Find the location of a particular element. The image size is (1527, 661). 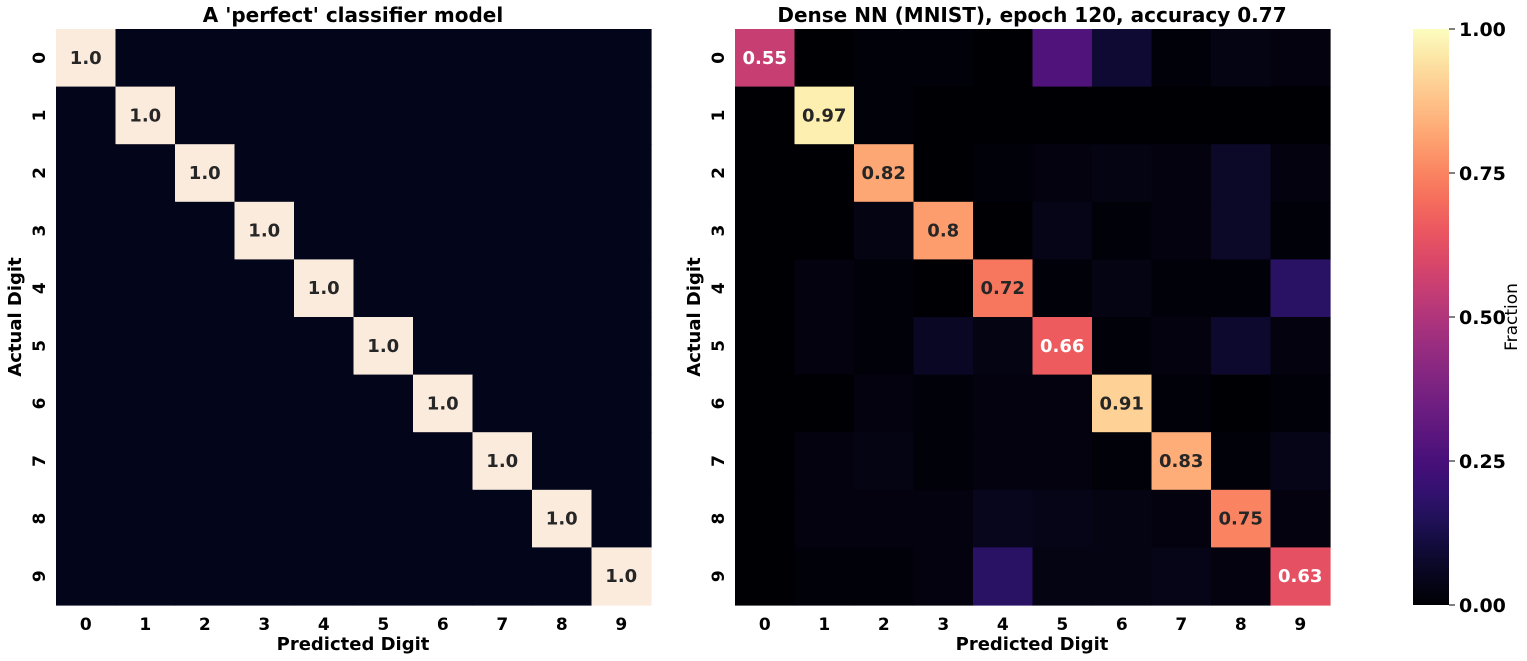

x-tick-label: 5 is located at coordinates (1062, 625).